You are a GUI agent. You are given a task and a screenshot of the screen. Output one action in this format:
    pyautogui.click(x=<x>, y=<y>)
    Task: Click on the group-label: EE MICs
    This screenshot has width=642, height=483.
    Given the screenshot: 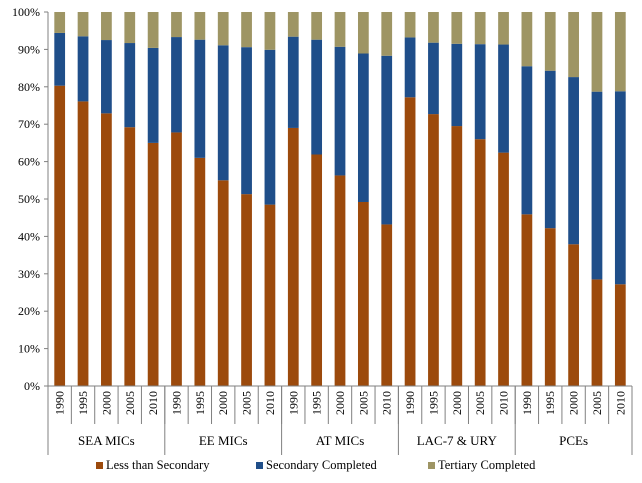 What is the action you would take?
    pyautogui.click(x=223, y=440)
    